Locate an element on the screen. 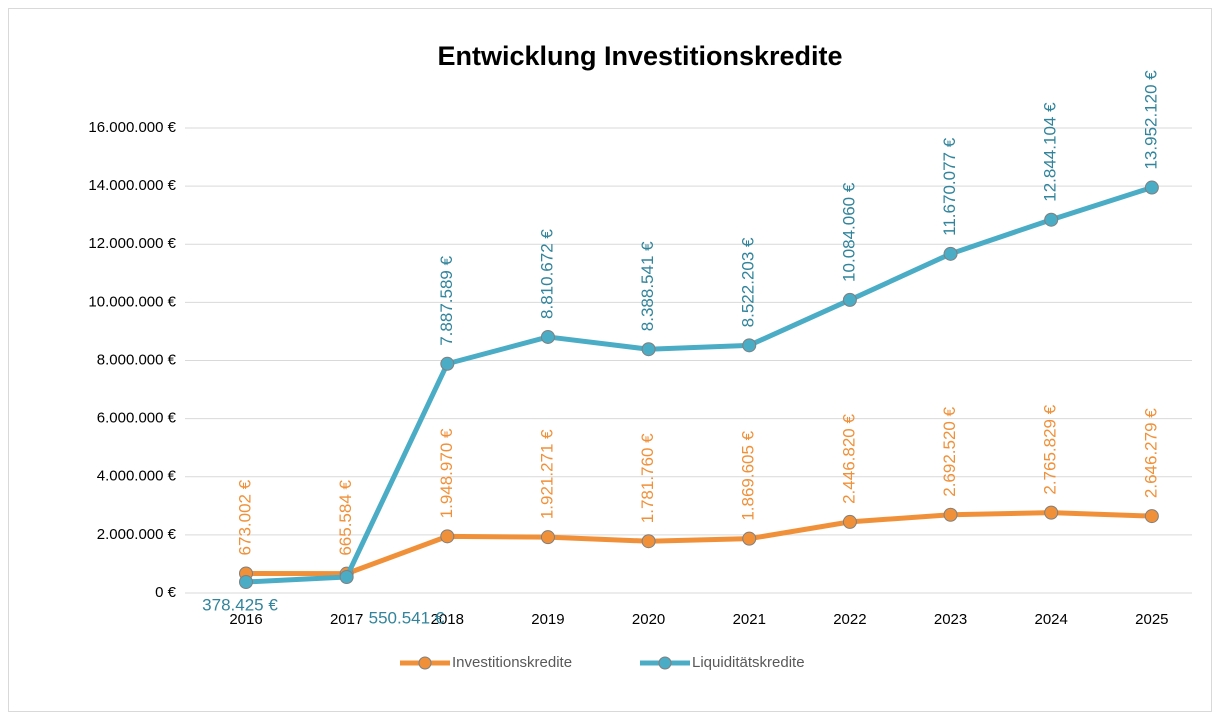 Image resolution: width=1220 pixels, height=720 pixels. x-tick-label: 2016 is located at coordinates (245, 619).